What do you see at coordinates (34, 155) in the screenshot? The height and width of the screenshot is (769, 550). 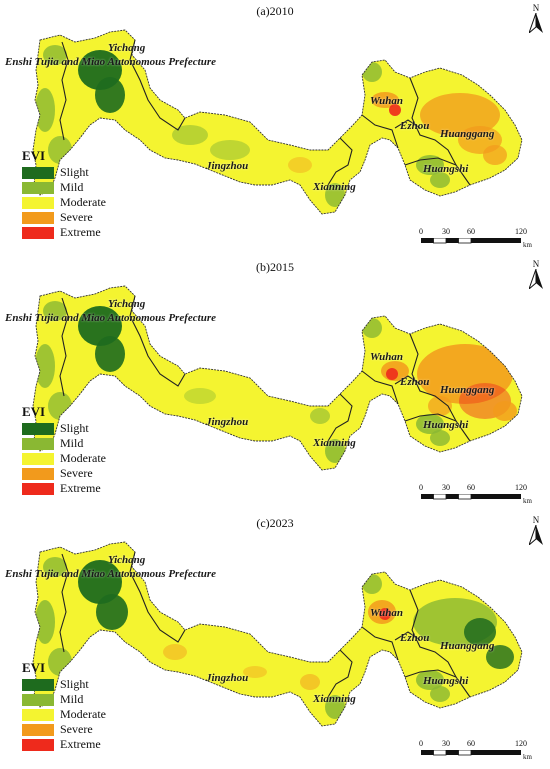 I see `legend-title: EVI` at bounding box center [34, 155].